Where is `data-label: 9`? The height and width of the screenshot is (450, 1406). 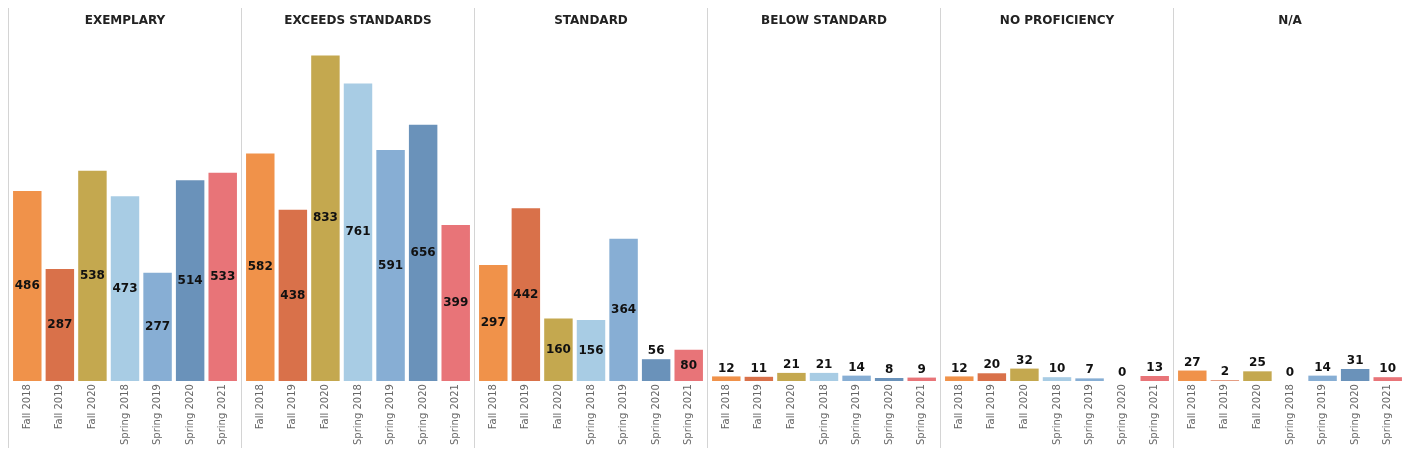 data-label: 9 is located at coordinates (921, 368).